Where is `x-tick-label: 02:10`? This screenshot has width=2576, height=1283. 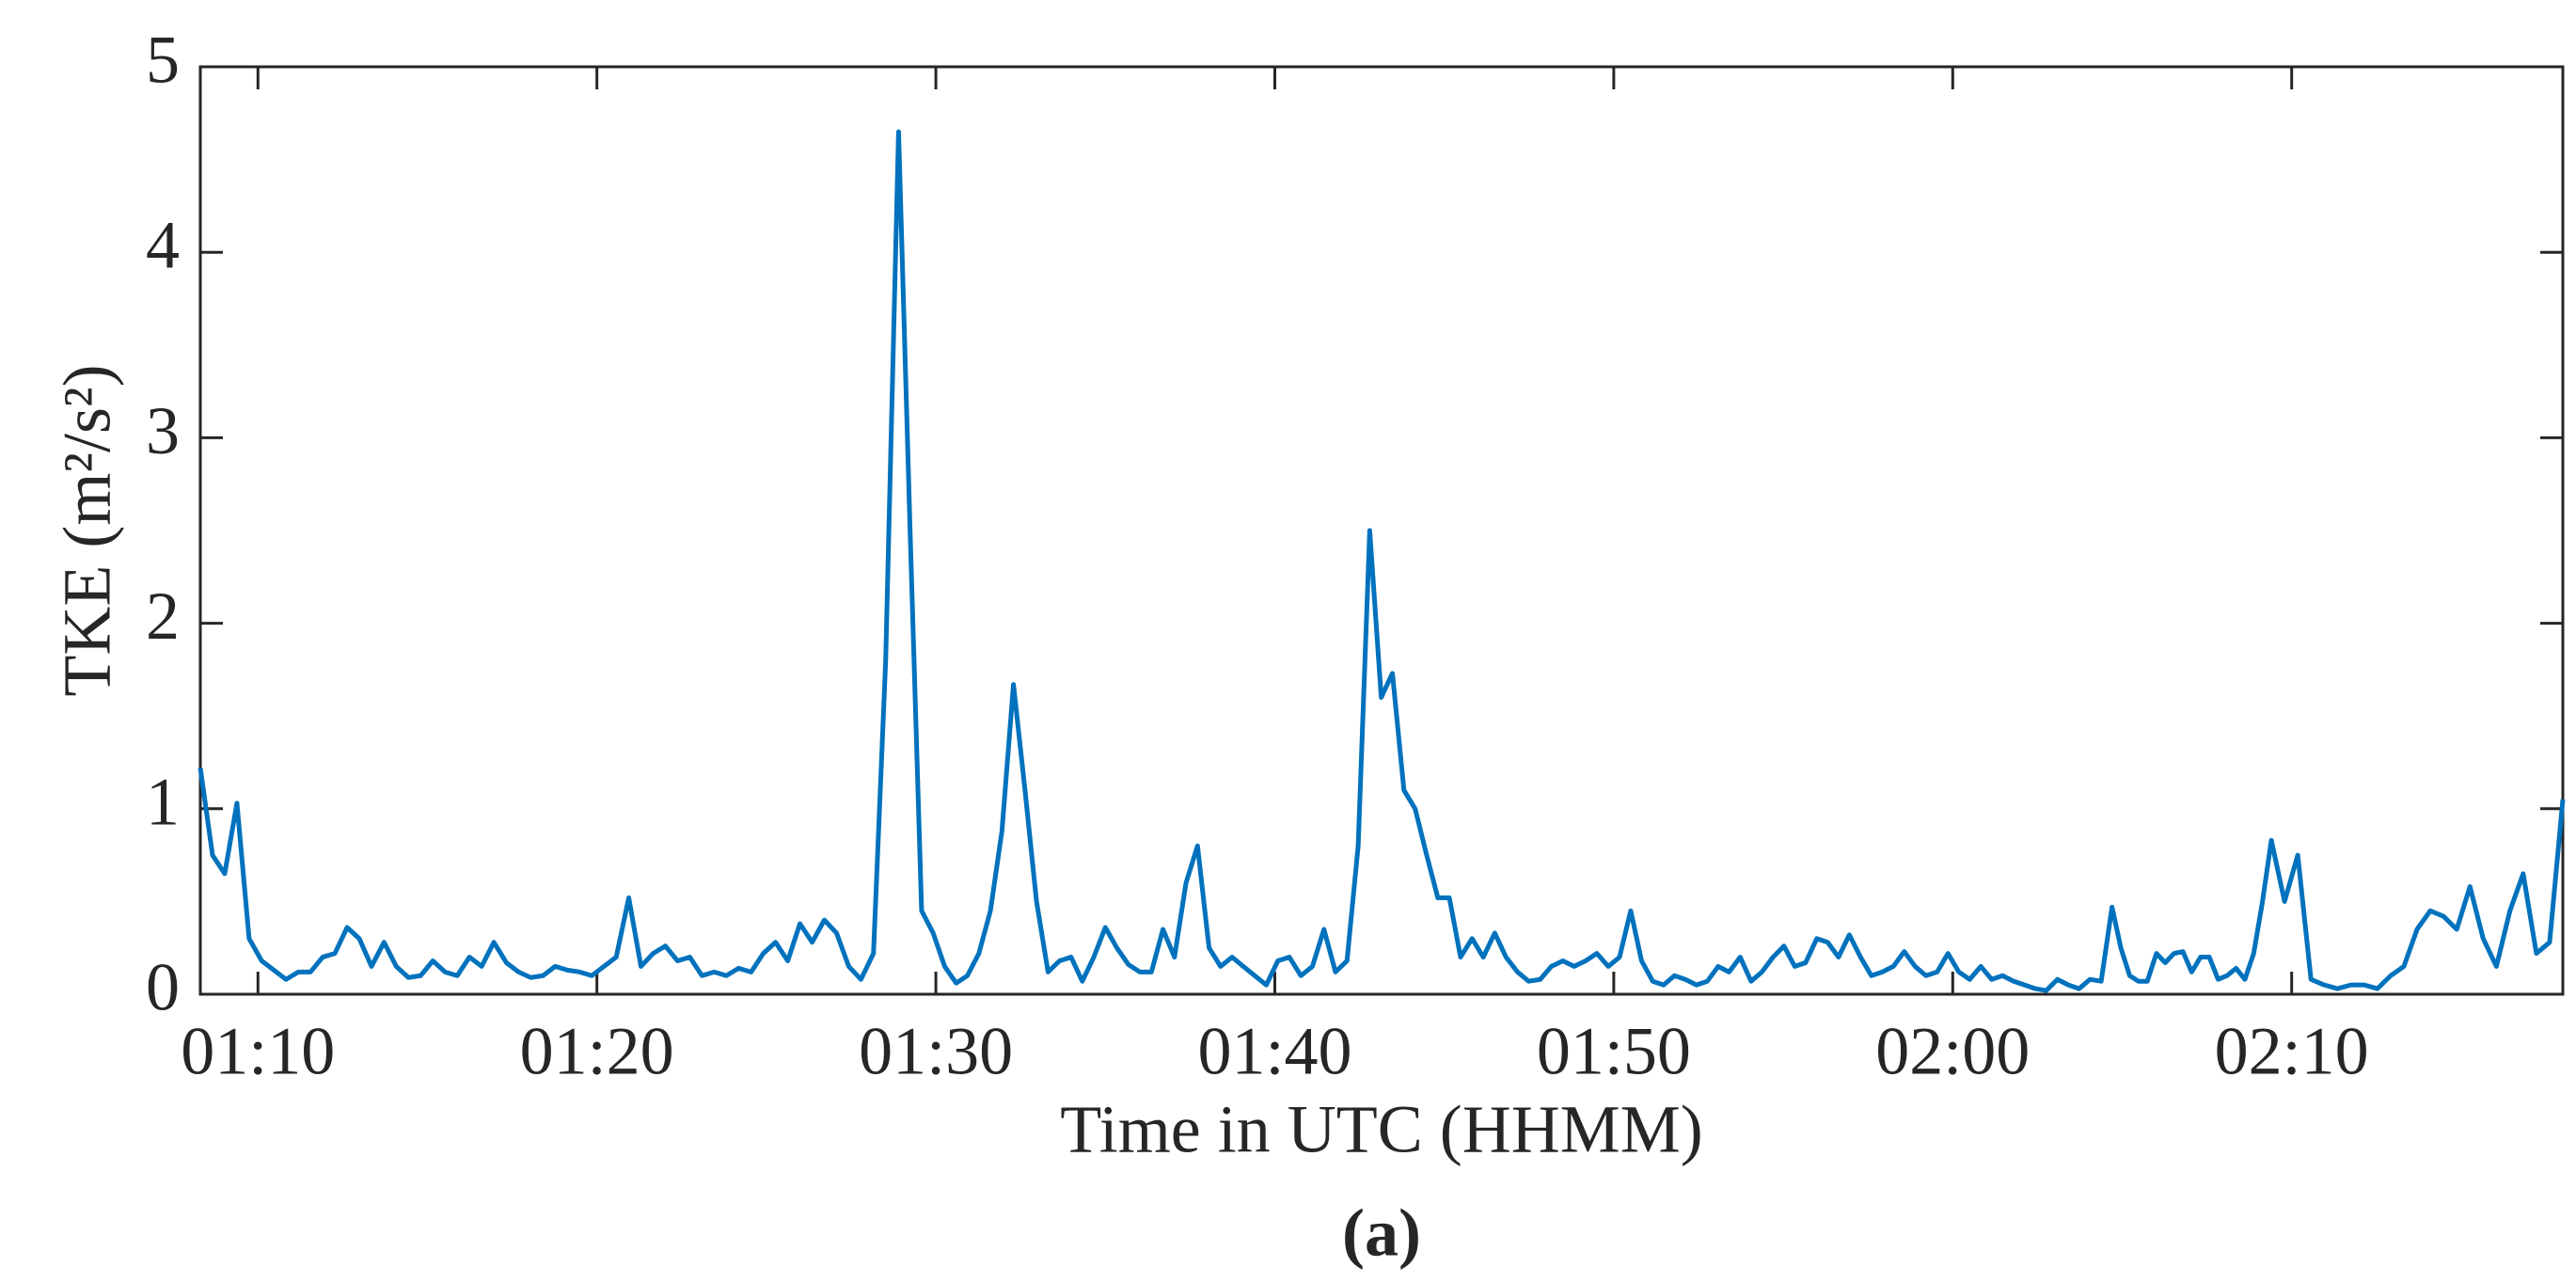 x-tick-label: 02:10 is located at coordinates (2292, 1051).